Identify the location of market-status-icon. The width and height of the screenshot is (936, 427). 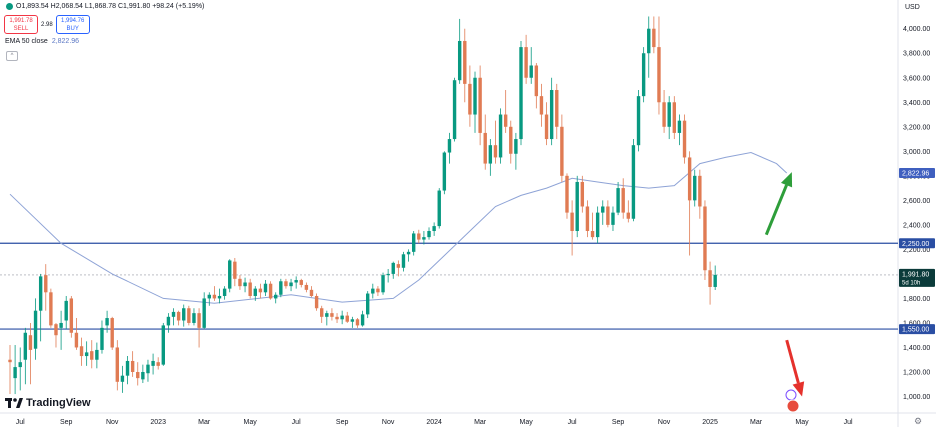
(9, 6).